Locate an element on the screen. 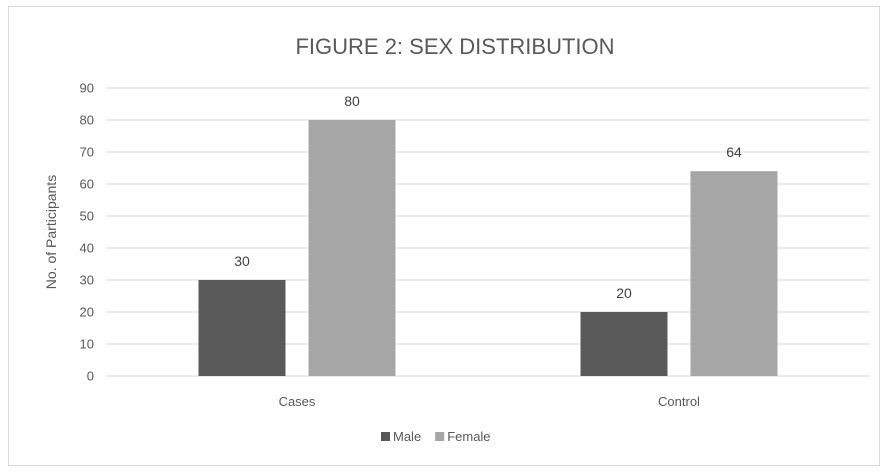 The height and width of the screenshot is (472, 891). bar-cases-male is located at coordinates (242, 328).